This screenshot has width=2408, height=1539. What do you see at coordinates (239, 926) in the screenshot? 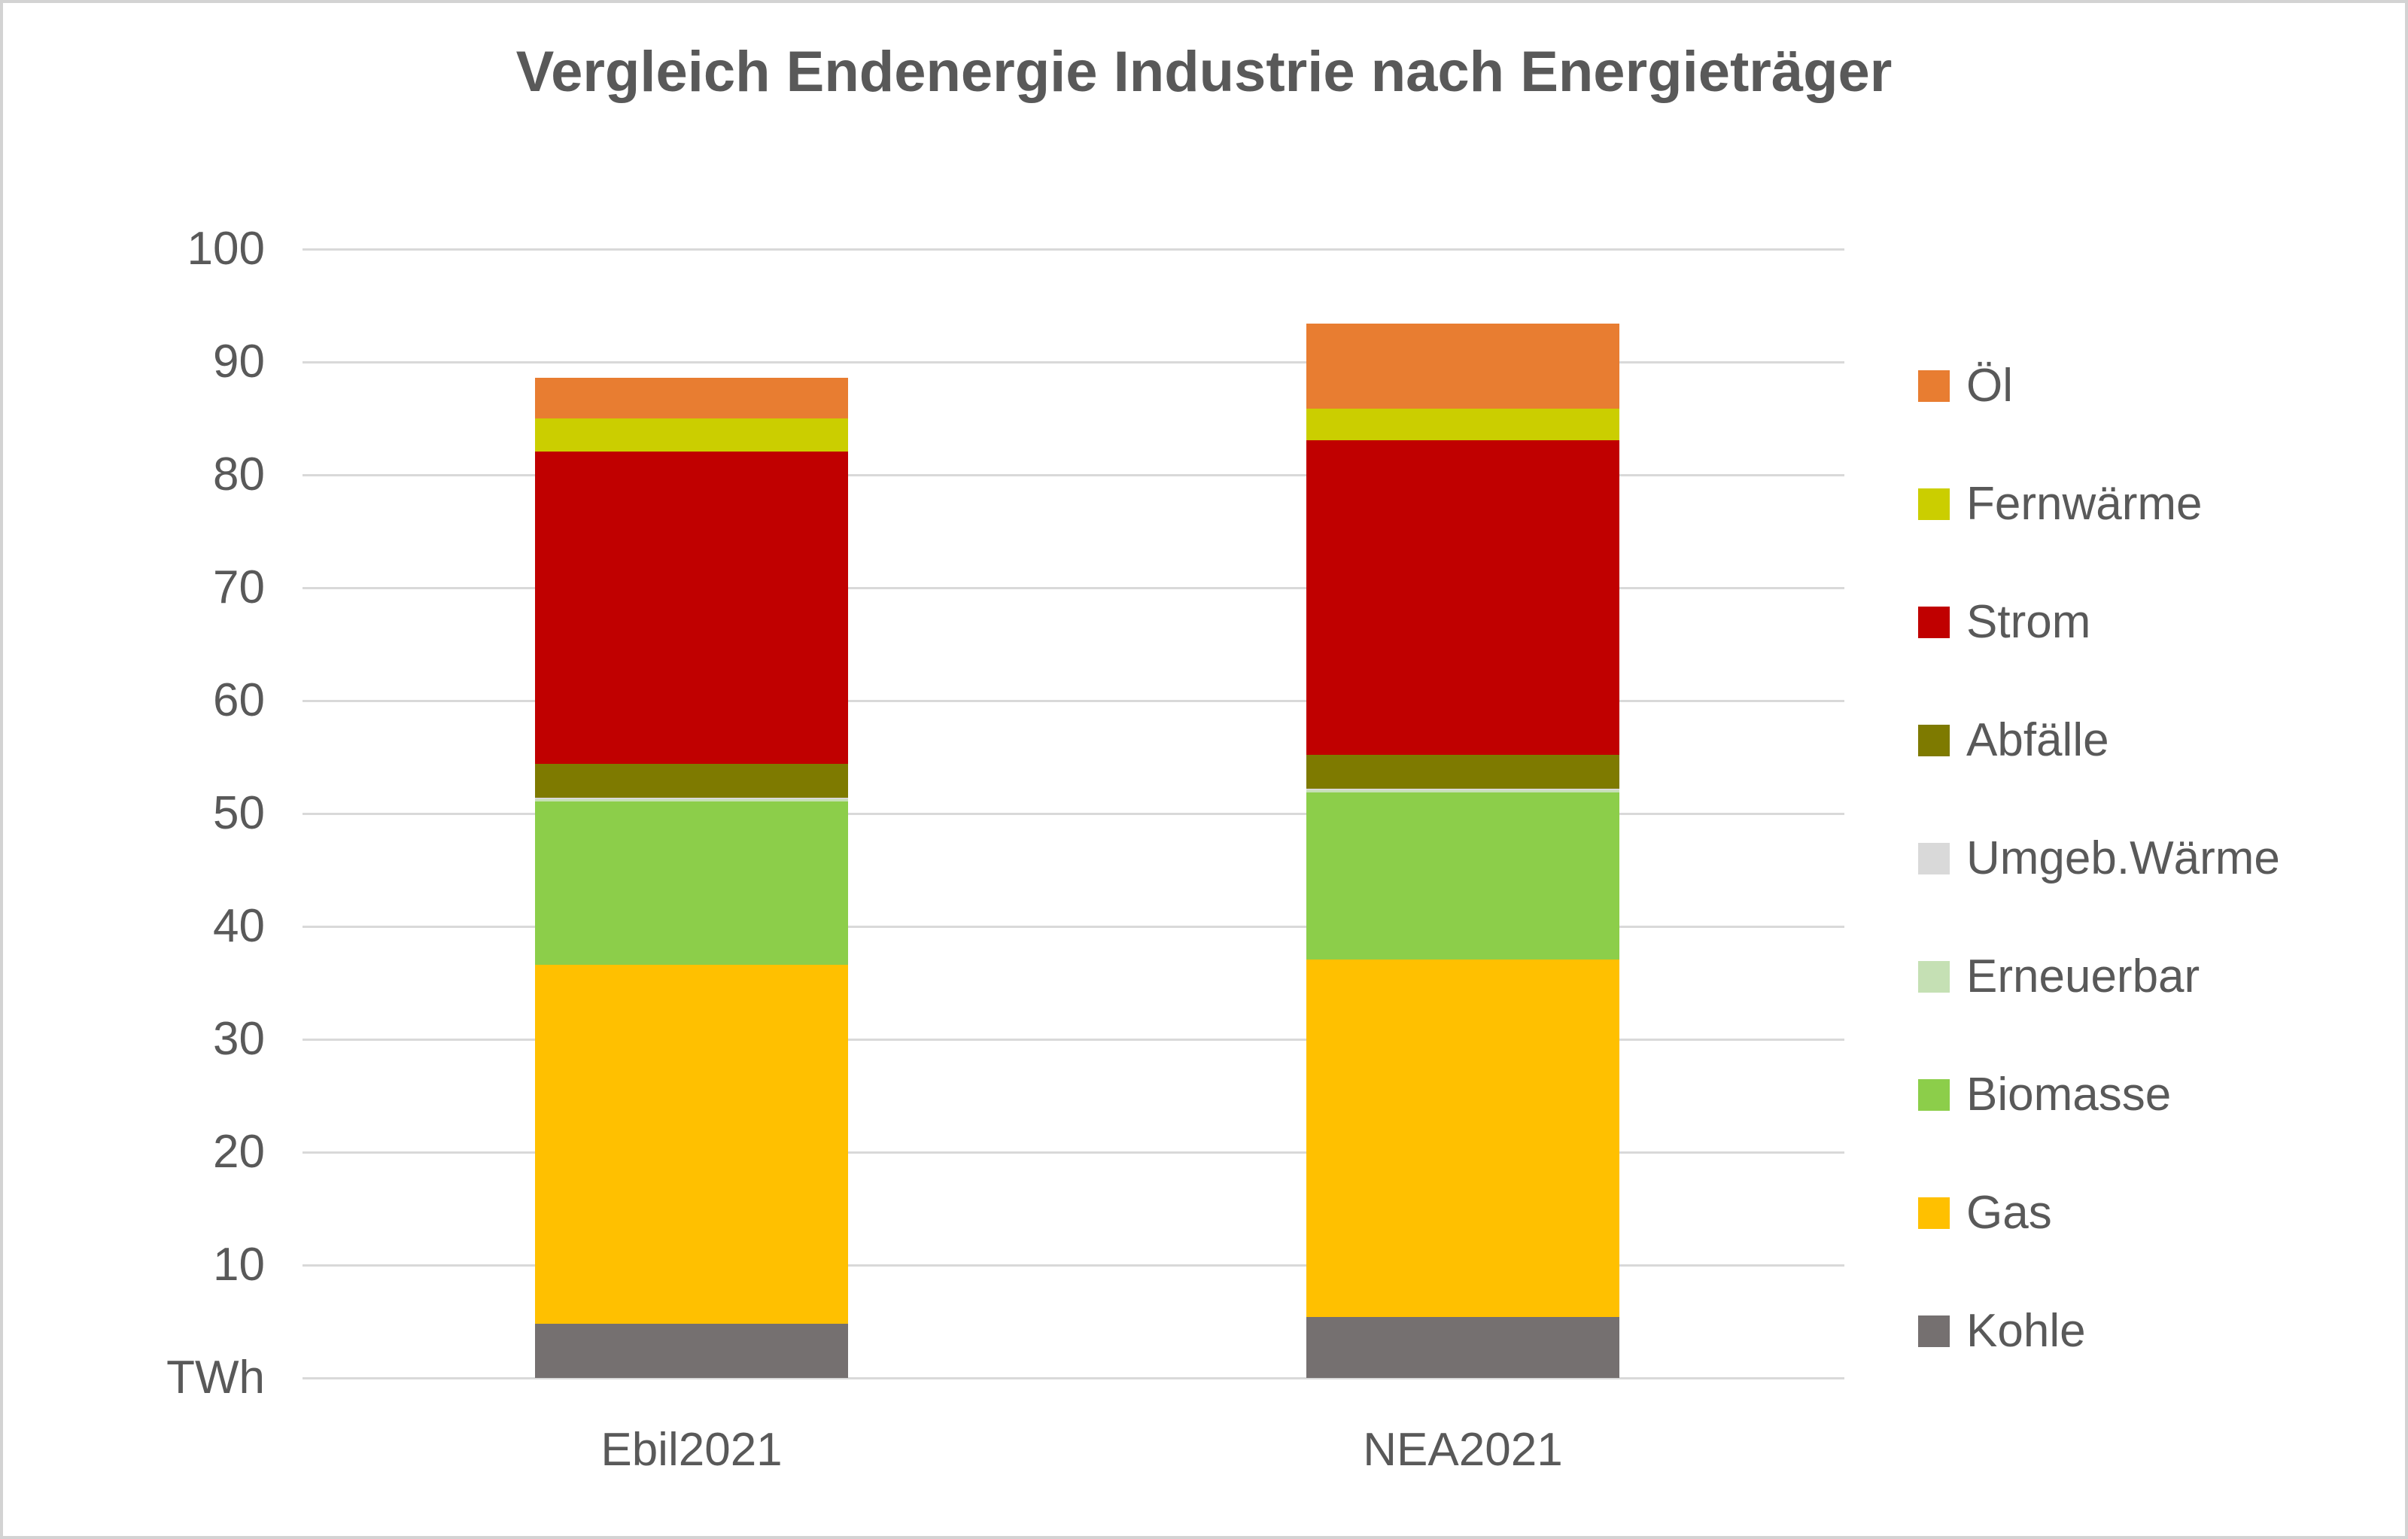
I see `y-tick-40: 40` at bounding box center [239, 926].